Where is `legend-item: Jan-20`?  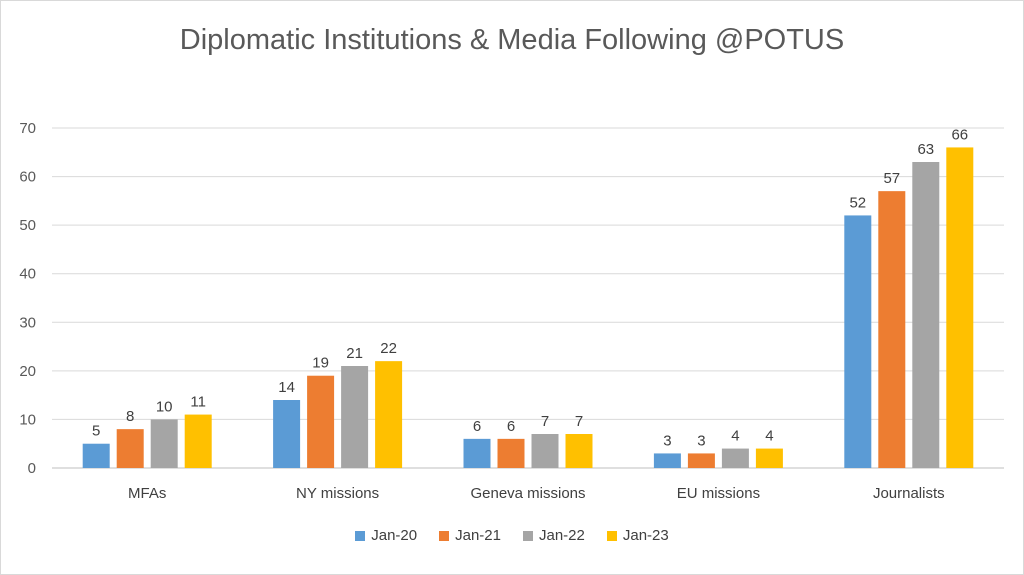
legend-item: Jan-20 is located at coordinates (386, 535).